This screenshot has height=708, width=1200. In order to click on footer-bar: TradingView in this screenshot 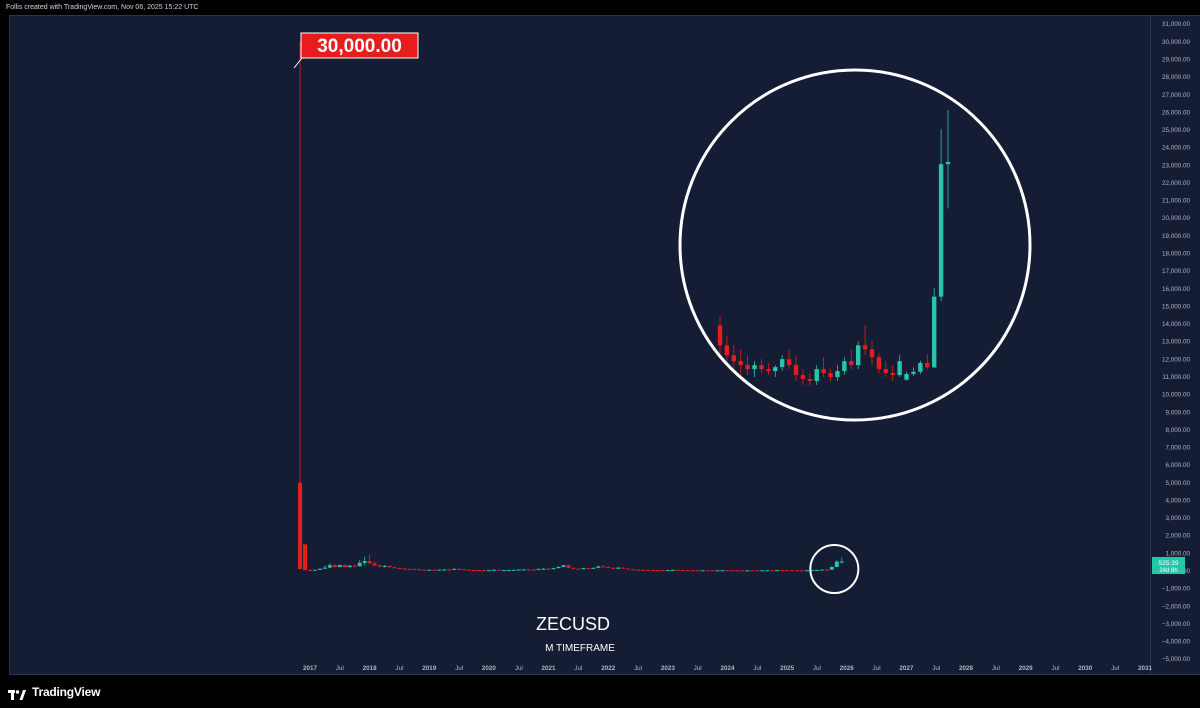, I will do `click(600, 691)`.